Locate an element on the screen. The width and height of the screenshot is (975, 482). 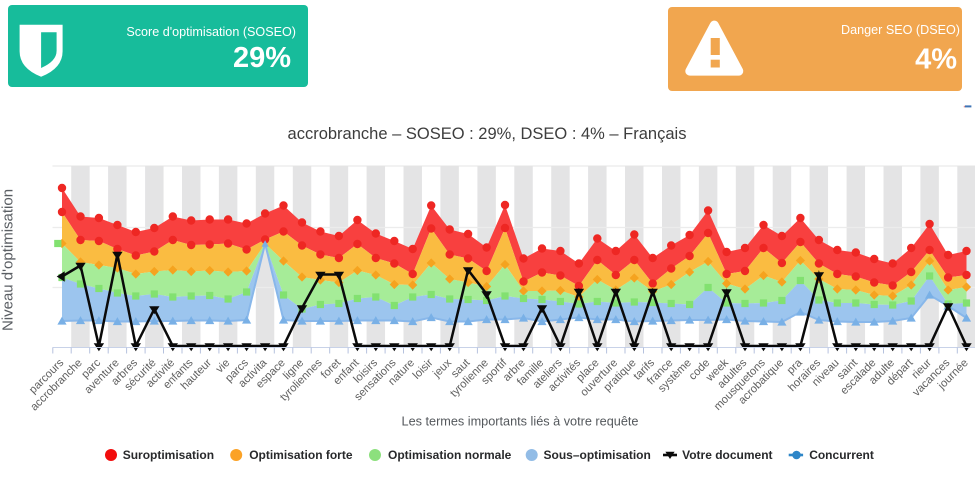
svg-text: Votre document is located at coordinates (727, 455).